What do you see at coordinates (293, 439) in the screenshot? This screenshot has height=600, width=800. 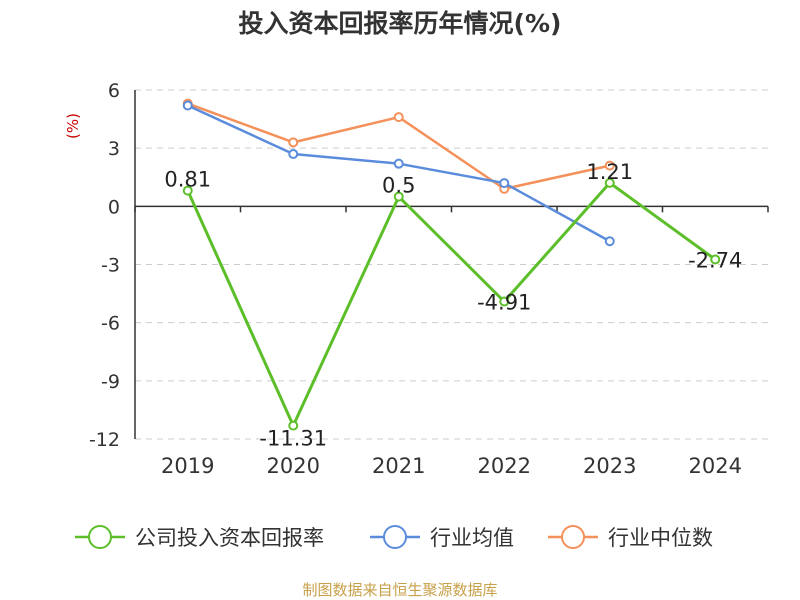 I see `data-label: -11.31` at bounding box center [293, 439].